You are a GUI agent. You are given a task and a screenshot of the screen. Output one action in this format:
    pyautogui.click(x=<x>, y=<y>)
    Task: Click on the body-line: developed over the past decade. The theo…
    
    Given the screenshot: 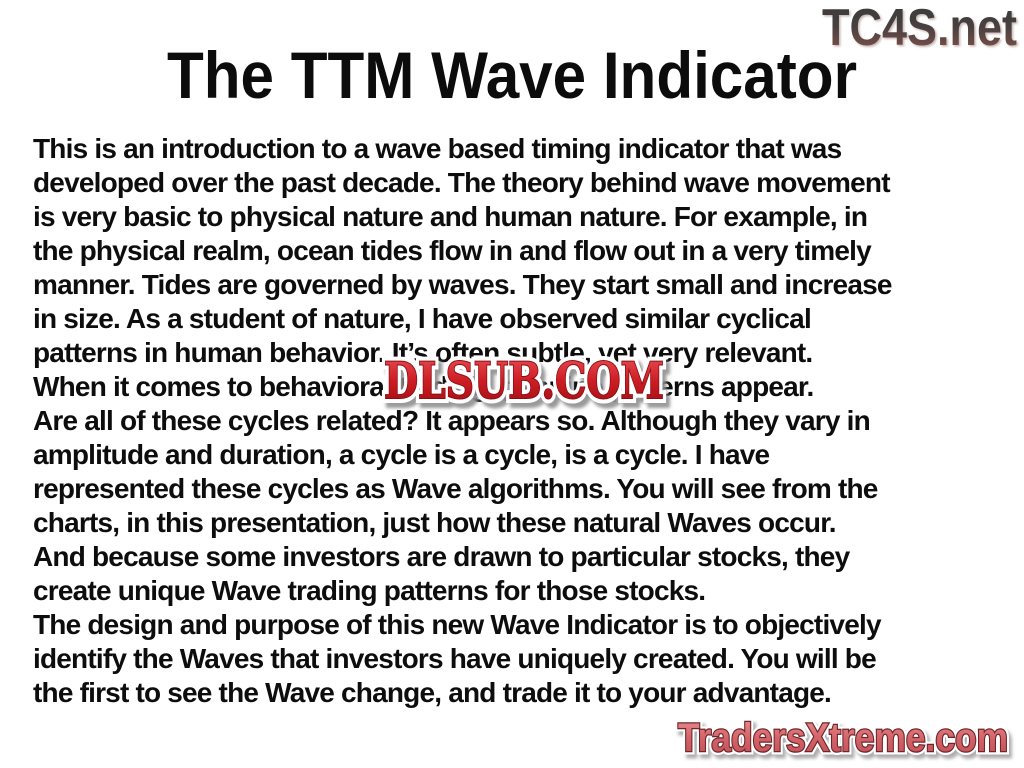 What is the action you would take?
    pyautogui.click(x=462, y=182)
    